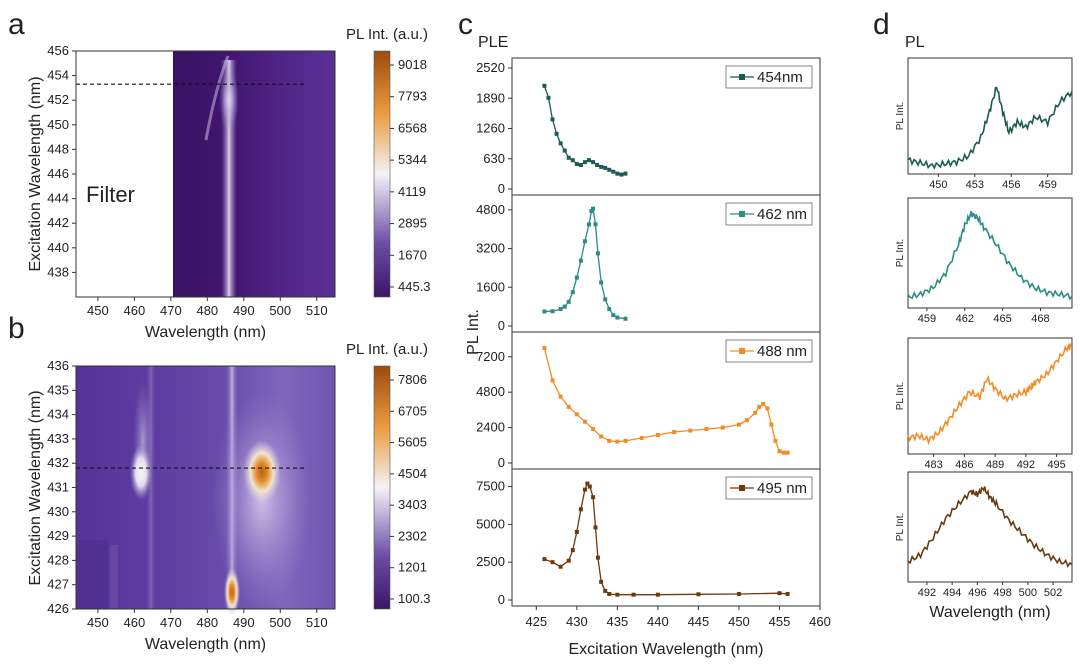  What do you see at coordinates (244, 622) in the screenshot?
I see `x-tick-label: 490` at bounding box center [244, 622].